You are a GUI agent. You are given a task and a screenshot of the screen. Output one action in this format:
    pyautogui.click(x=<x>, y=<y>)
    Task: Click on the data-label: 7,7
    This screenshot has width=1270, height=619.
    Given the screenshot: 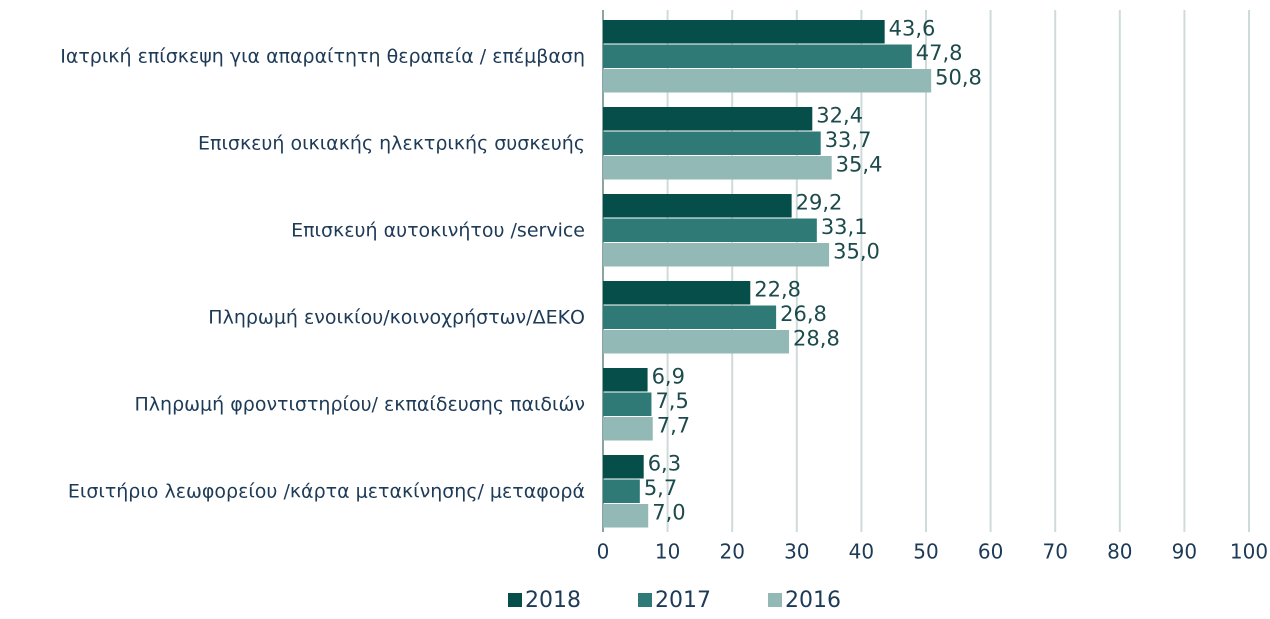 What is the action you would take?
    pyautogui.click(x=673, y=425)
    